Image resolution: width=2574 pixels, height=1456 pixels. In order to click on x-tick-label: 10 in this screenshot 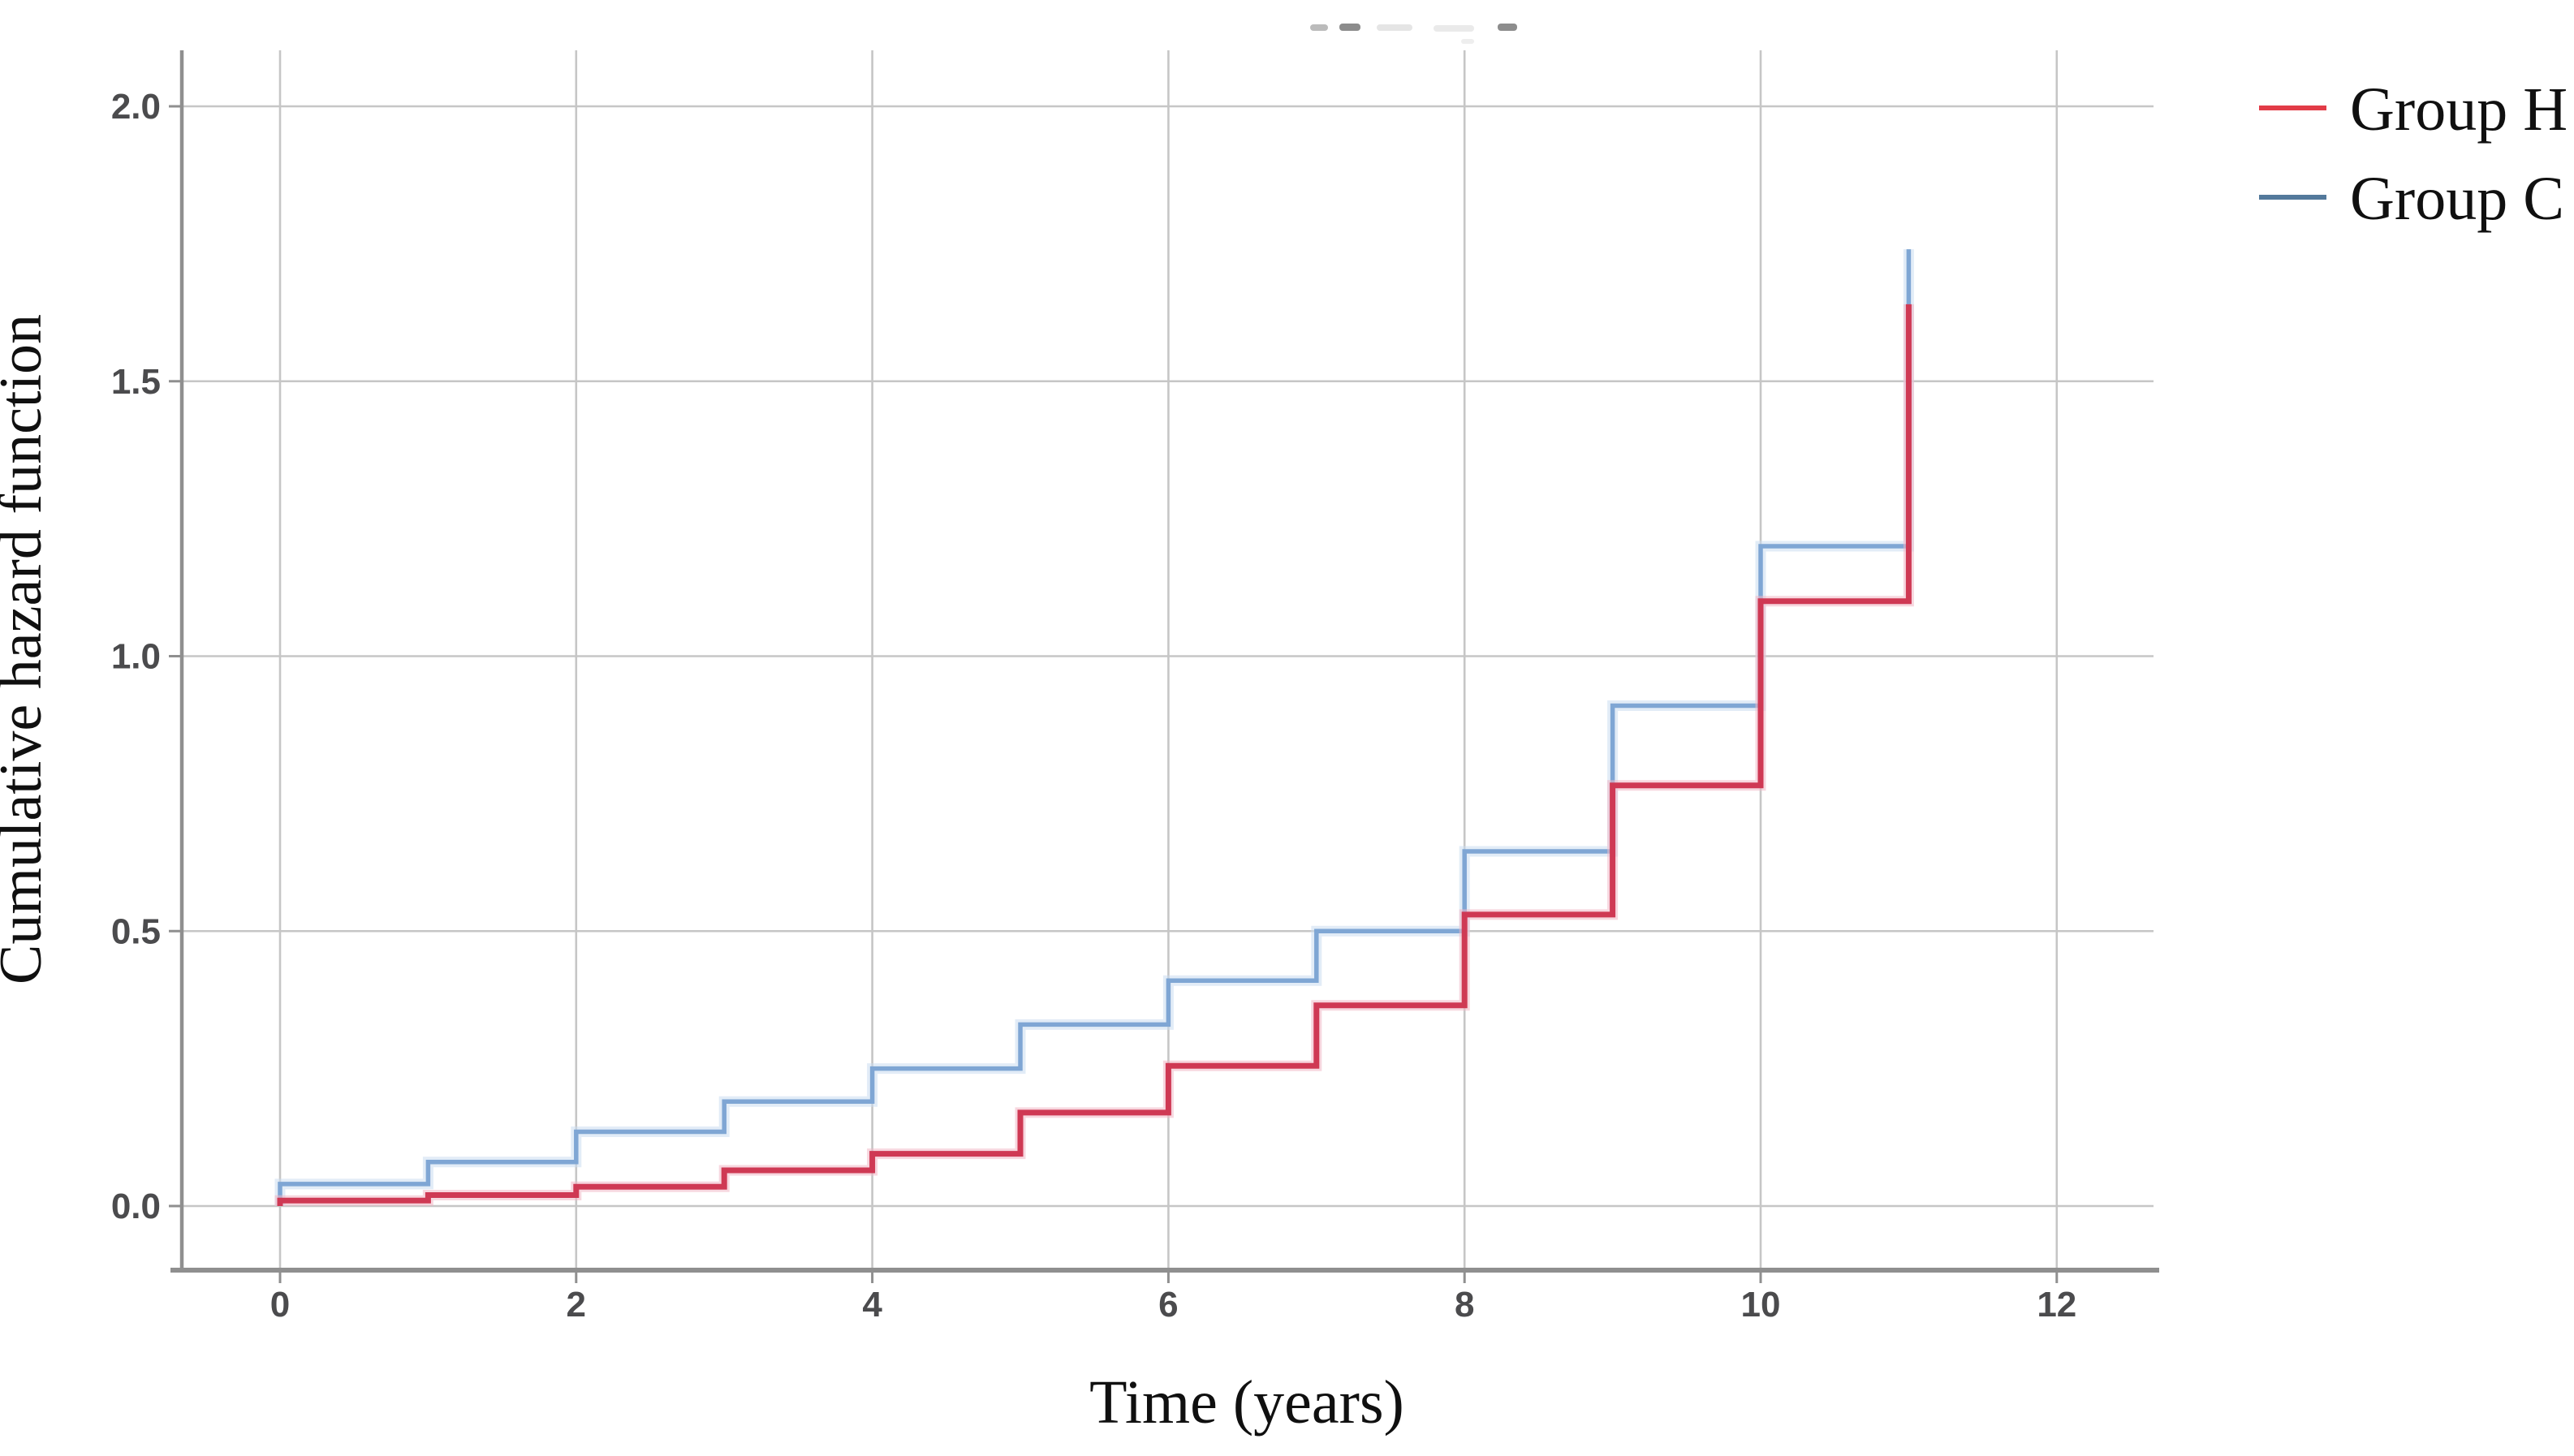, I will do `click(1761, 1305)`.